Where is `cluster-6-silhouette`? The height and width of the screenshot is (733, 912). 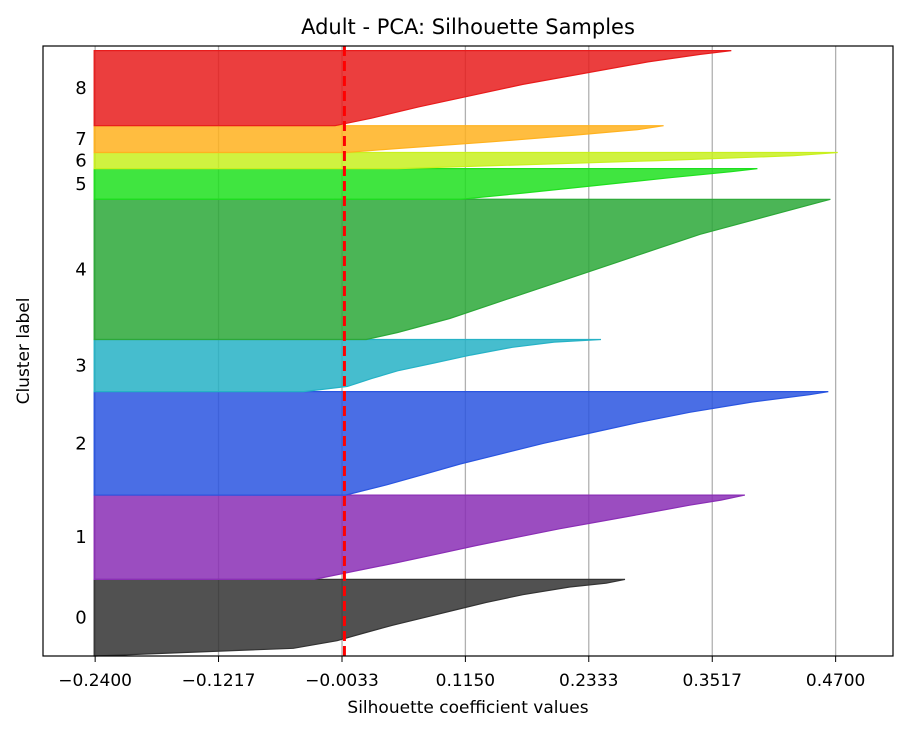
cluster-6-silhouette is located at coordinates (465, 160).